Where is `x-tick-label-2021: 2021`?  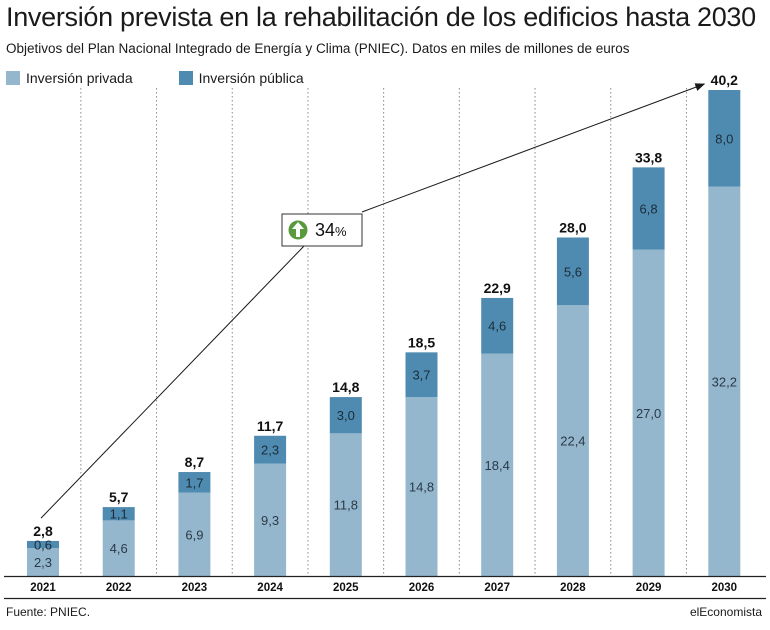
x-tick-label-2021: 2021 is located at coordinates (43, 588).